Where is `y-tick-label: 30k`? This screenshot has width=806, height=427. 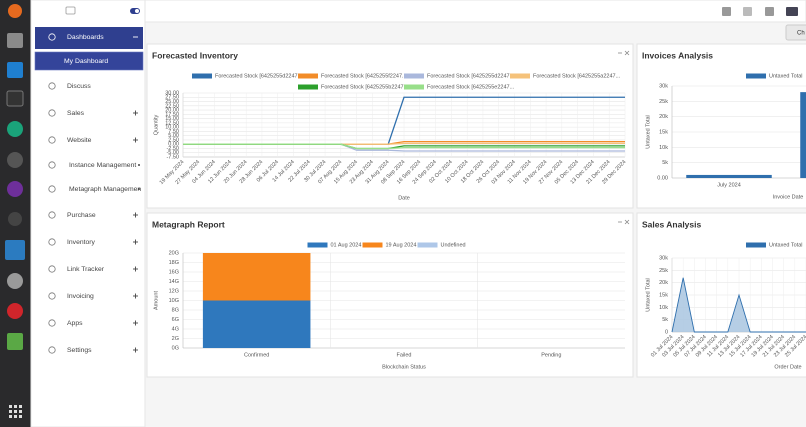 y-tick-label: 30k is located at coordinates (663, 258).